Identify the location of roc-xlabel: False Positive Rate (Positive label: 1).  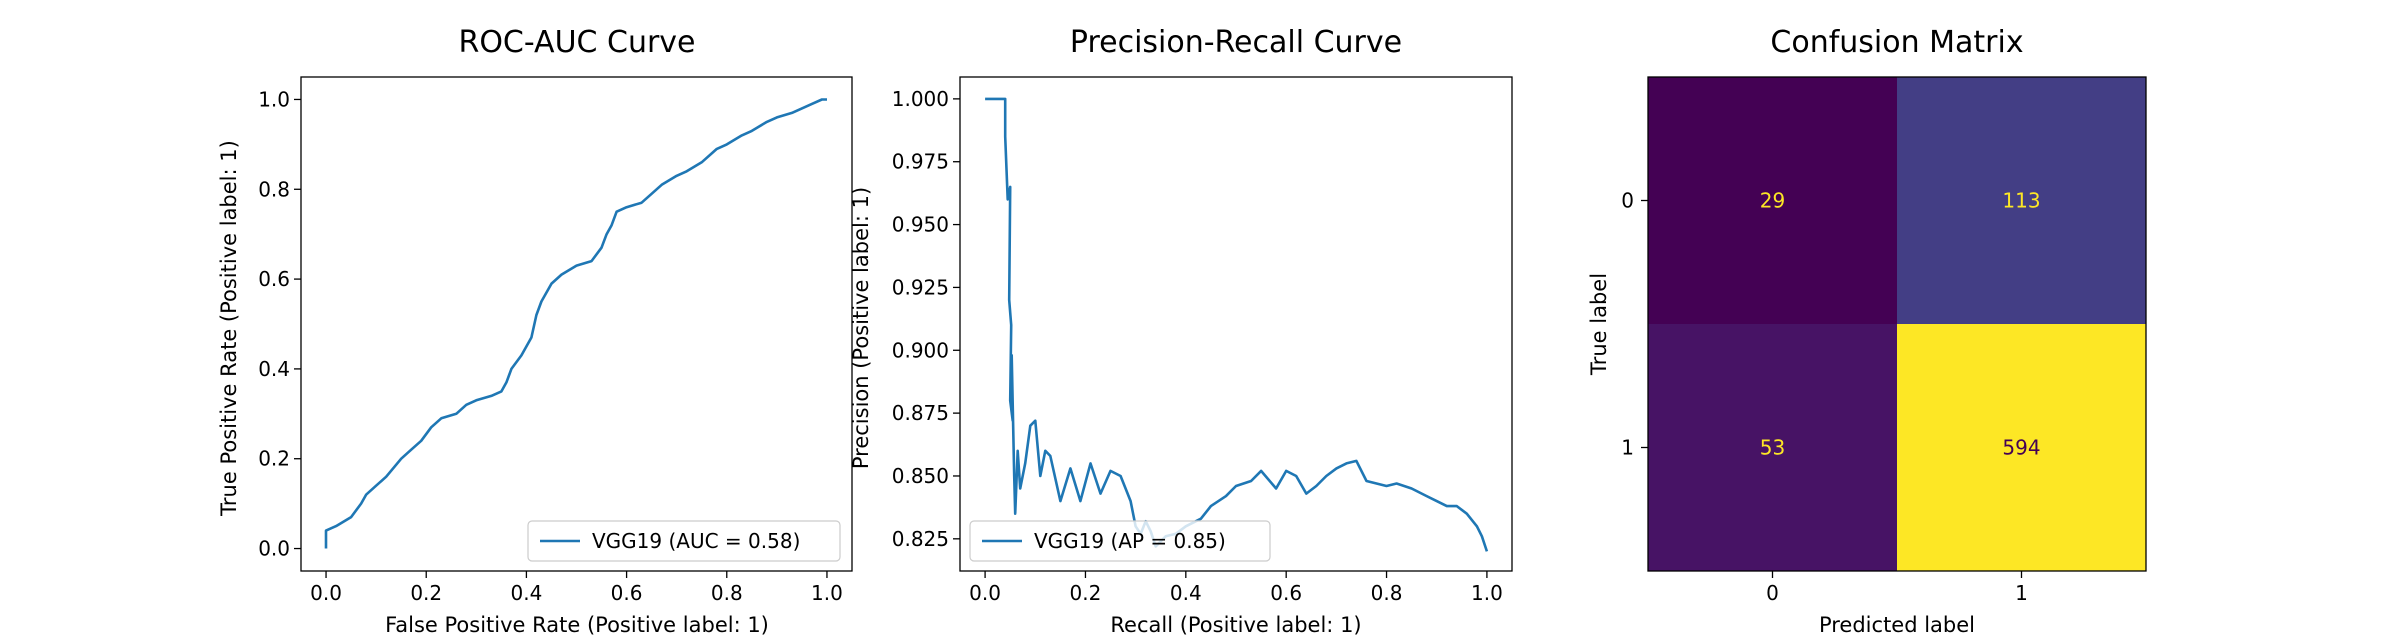
(577, 625).